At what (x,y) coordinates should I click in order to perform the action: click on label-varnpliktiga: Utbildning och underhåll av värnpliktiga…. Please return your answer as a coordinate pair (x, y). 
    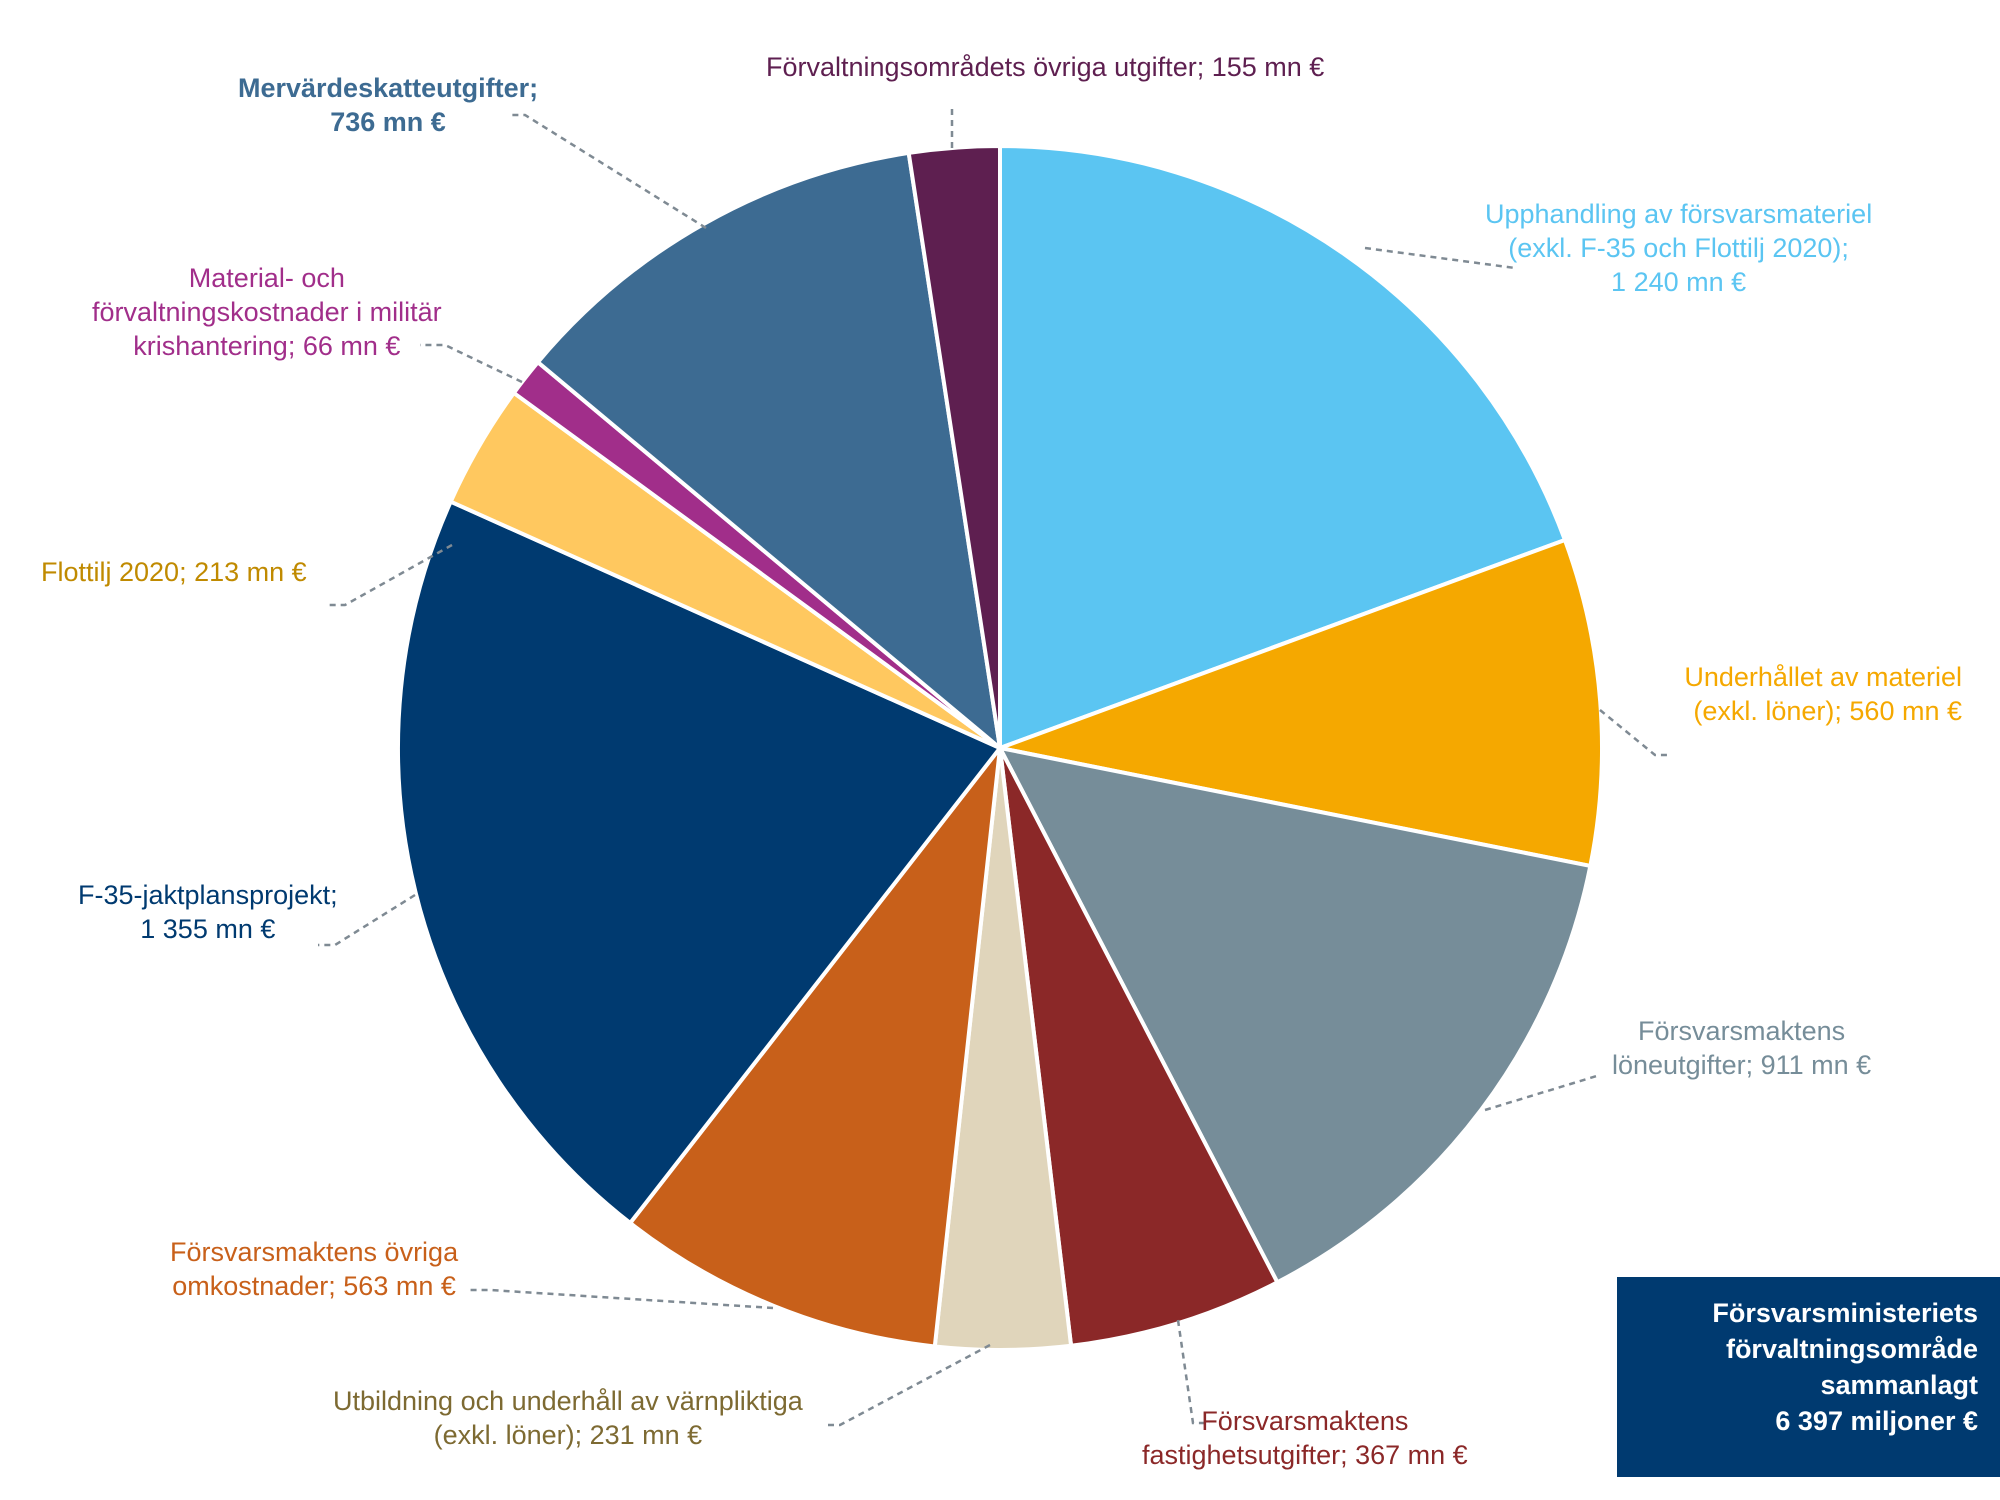
    Looking at the image, I should click on (568, 1418).